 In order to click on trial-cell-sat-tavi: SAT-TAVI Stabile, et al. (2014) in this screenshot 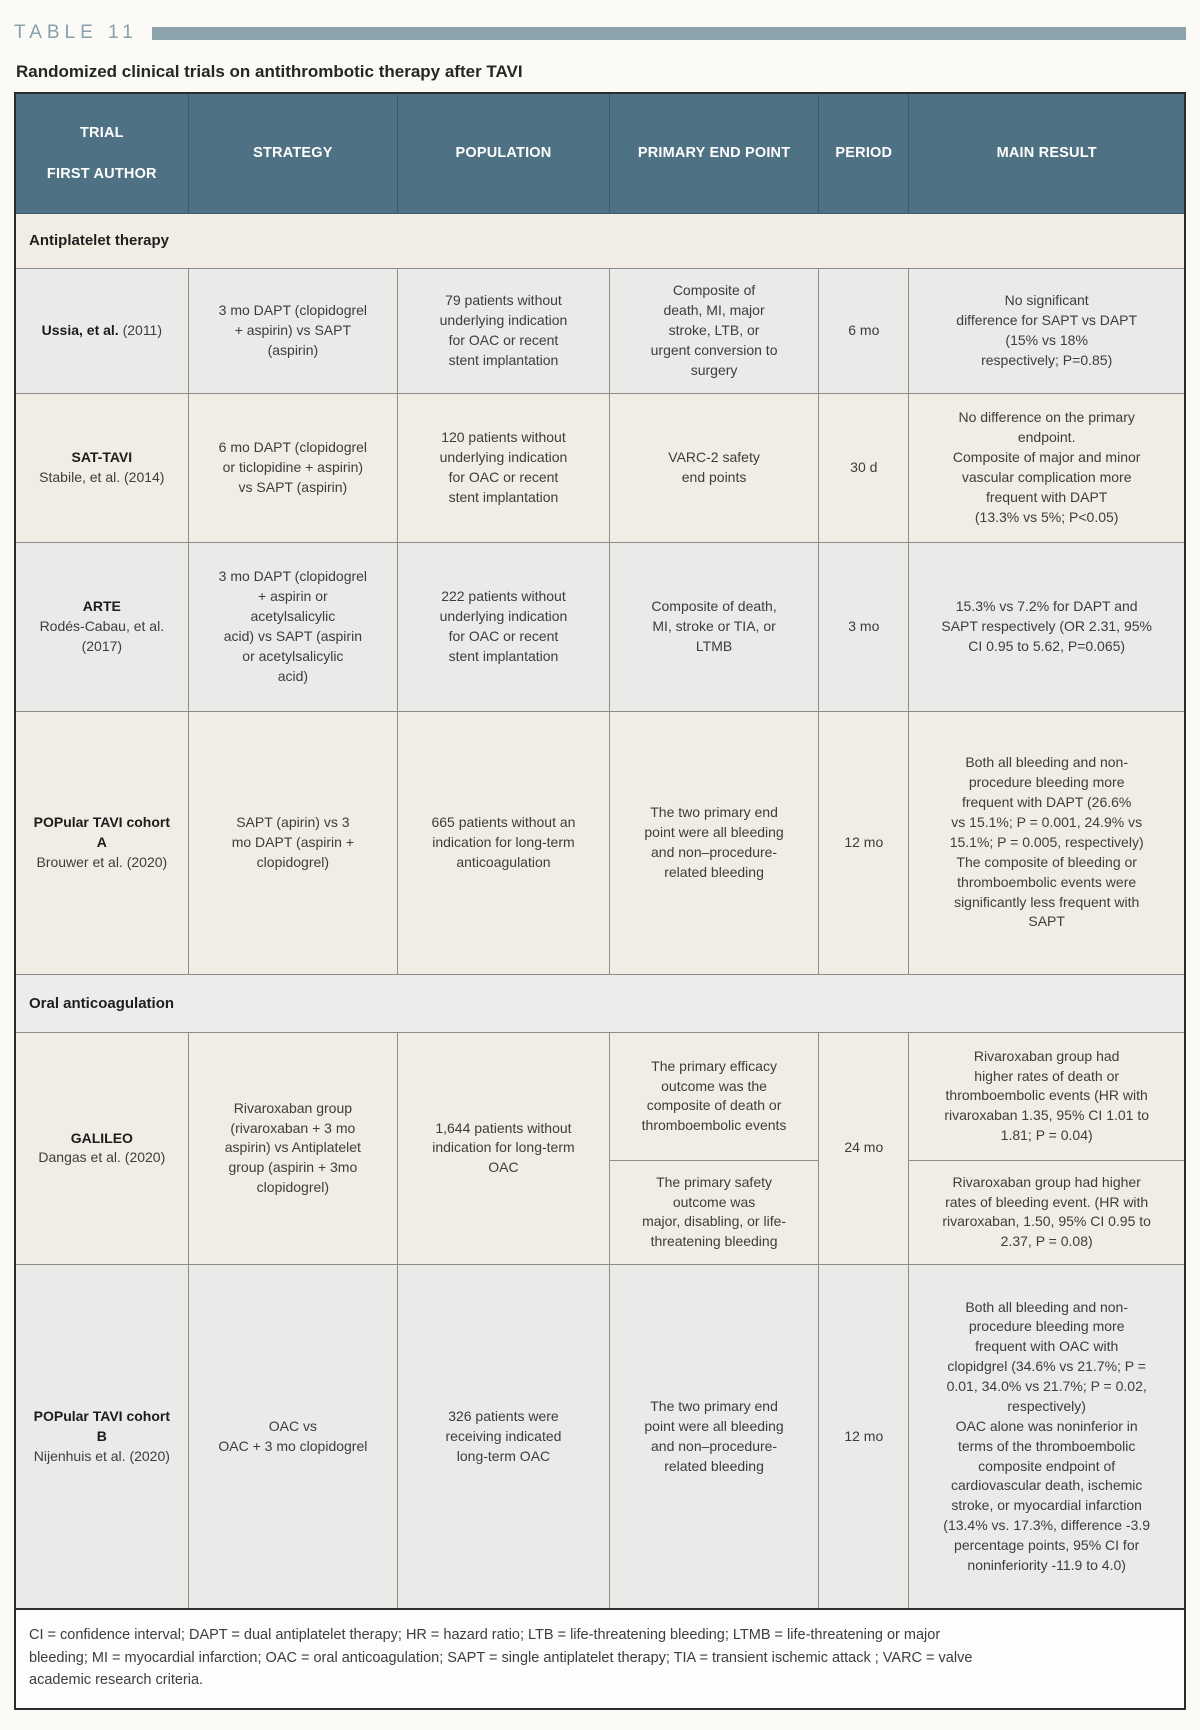, I will do `click(101, 467)`.